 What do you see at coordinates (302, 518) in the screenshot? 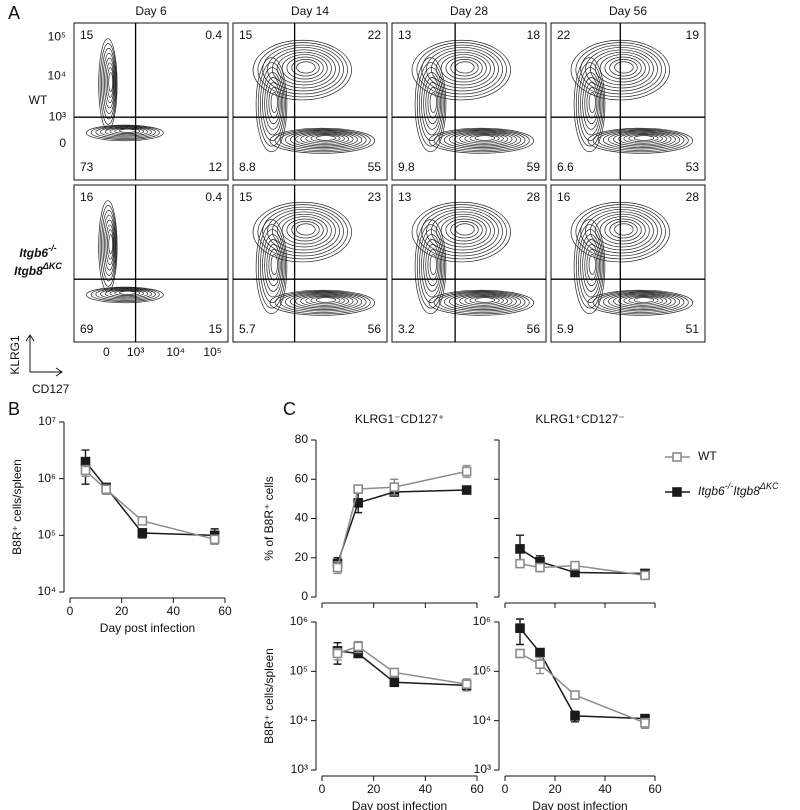
I see `y-tick-label: 40` at bounding box center [302, 518].